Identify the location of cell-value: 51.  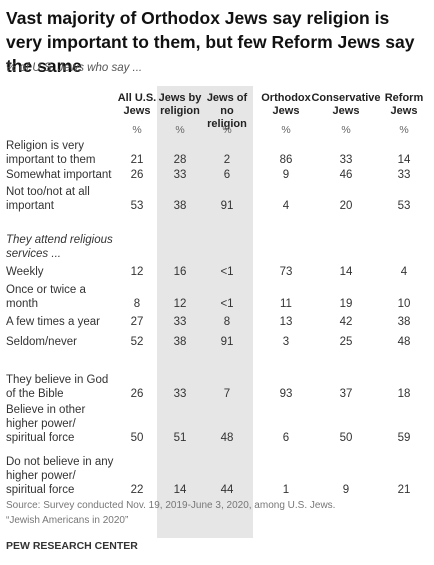
(180, 438).